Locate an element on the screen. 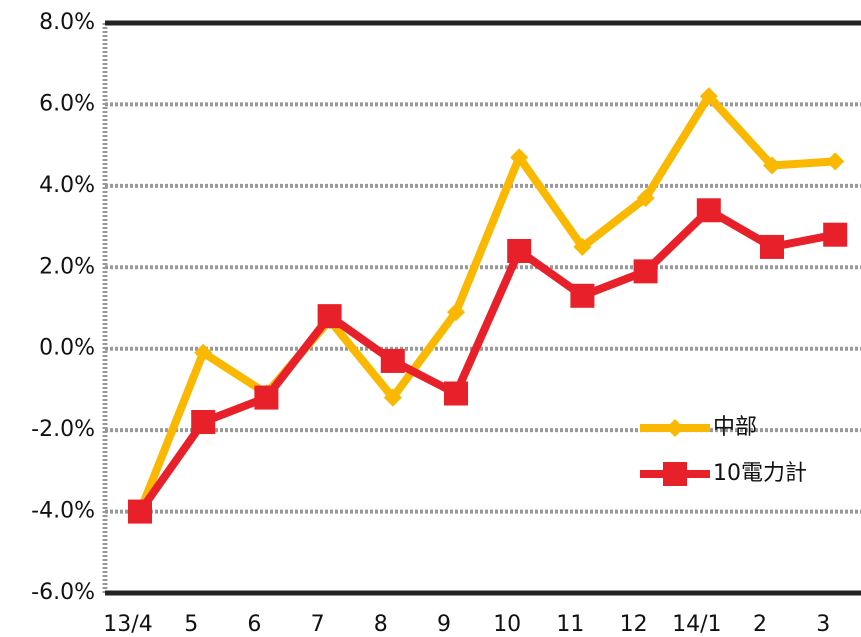  y-tick-label: 0.0% is located at coordinates (67, 348).